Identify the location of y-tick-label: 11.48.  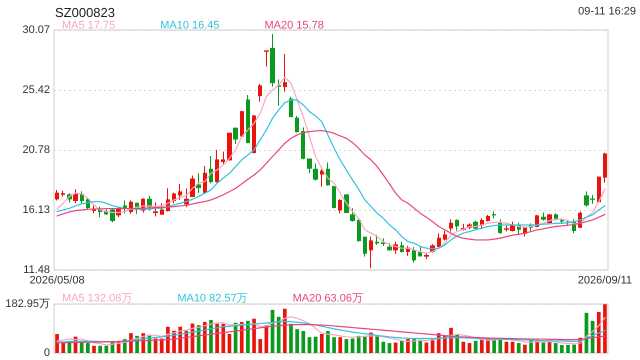
(36, 270).